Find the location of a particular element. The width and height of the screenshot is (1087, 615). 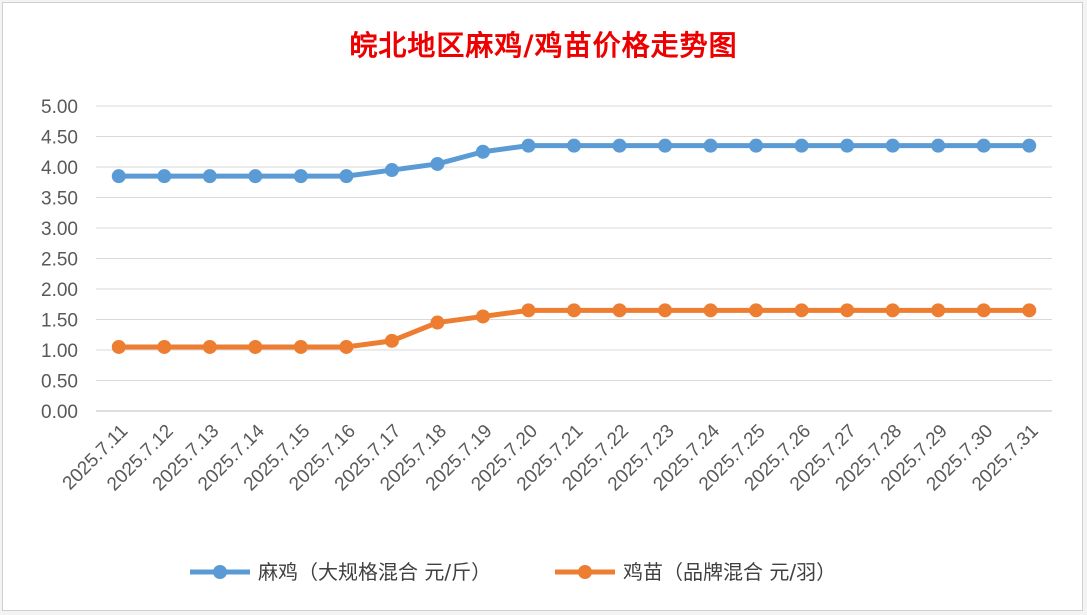

y-tick-label: 2.50 is located at coordinates (59, 260).